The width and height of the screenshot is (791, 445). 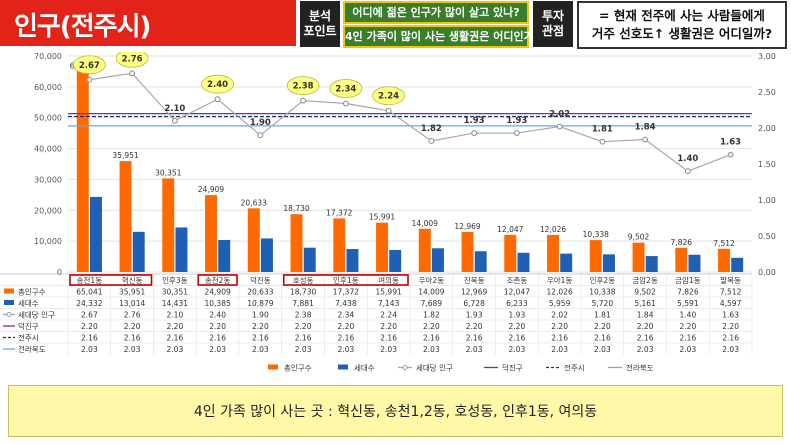 What do you see at coordinates (730, 280) in the screenshot?
I see `category-label: 팔복동` at bounding box center [730, 280].